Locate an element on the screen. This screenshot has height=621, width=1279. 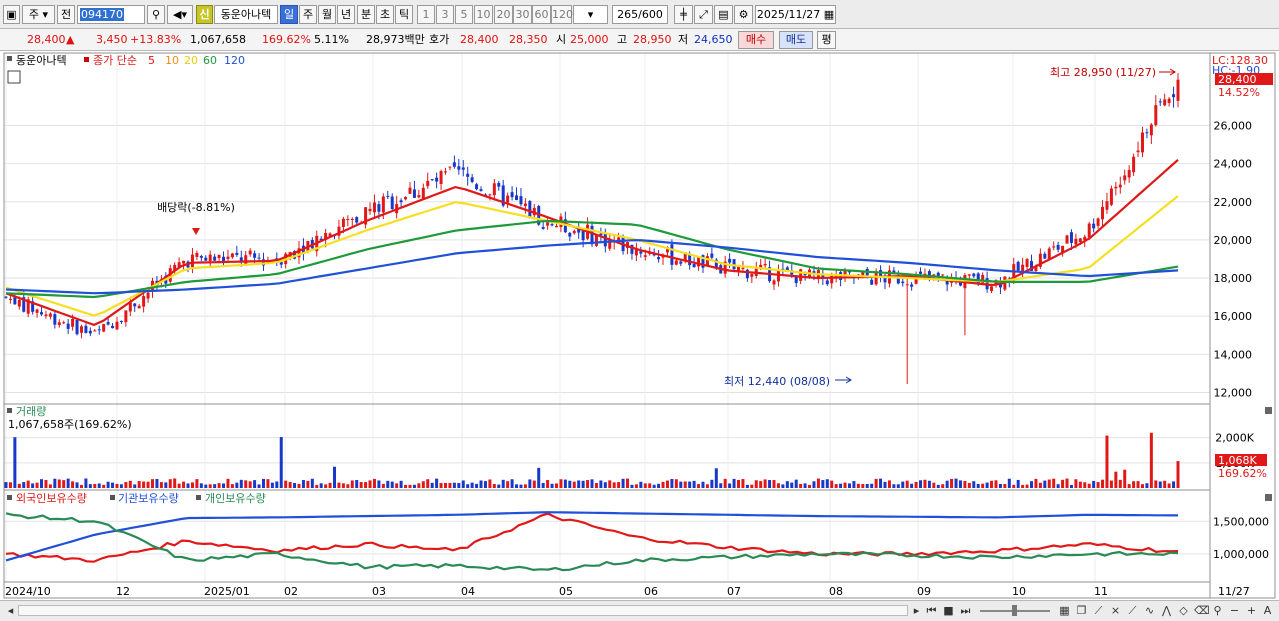
interval-3: 3 is located at coordinates (445, 14).